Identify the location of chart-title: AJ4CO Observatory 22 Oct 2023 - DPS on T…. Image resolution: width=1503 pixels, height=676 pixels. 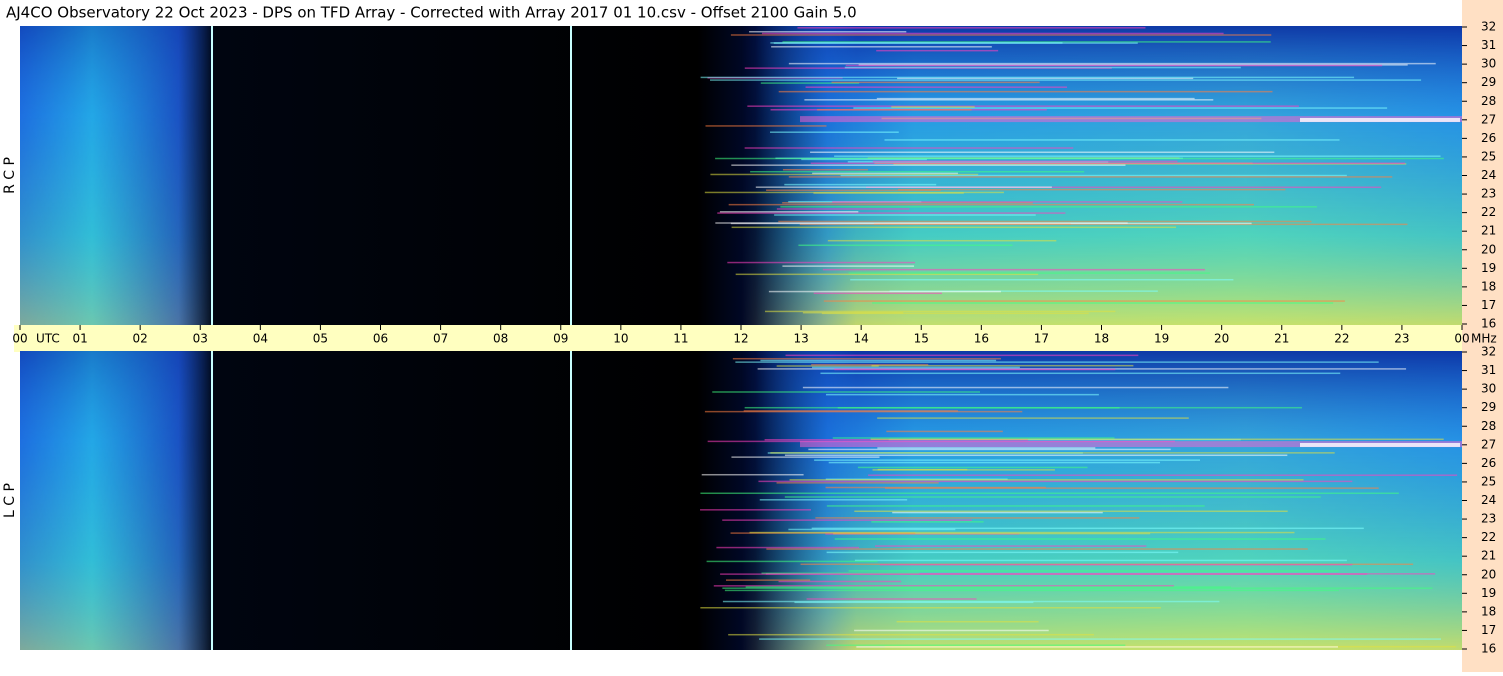
(431, 13).